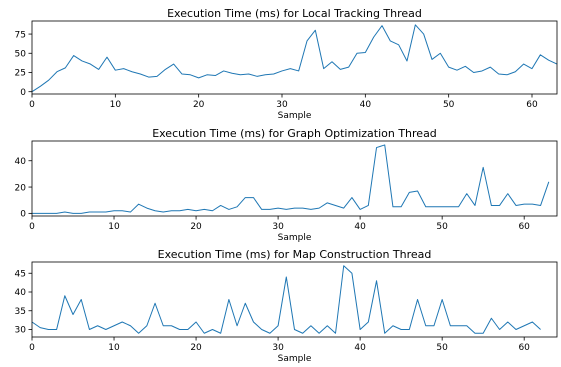  Describe the element at coordinates (21, 54) in the screenshot. I see `y-tick-label: 50` at that location.